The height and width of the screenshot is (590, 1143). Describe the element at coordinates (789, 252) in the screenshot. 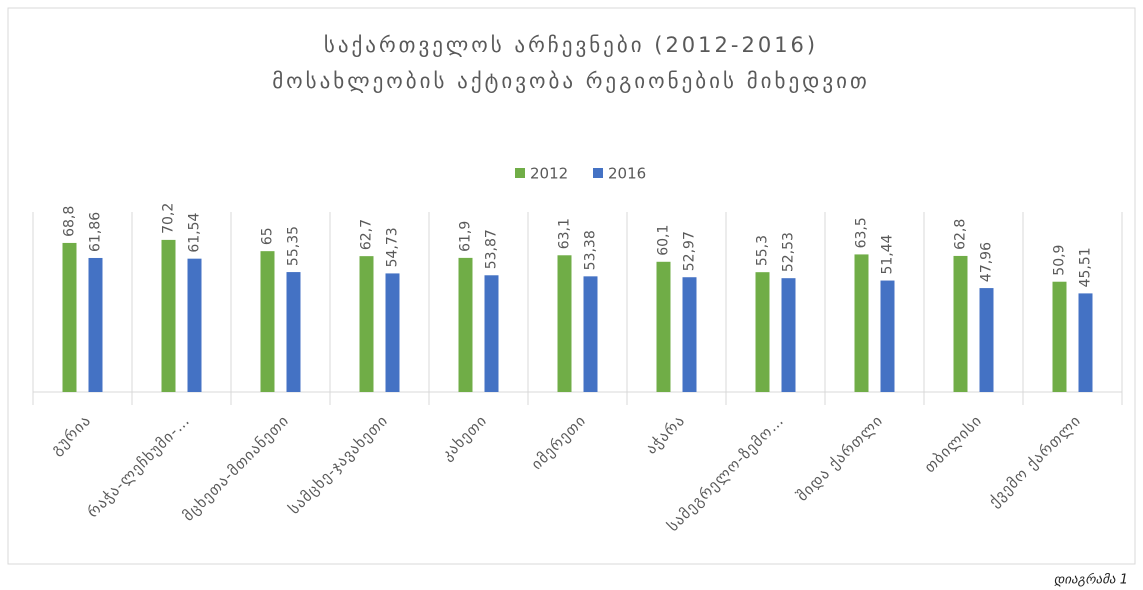

I see `data-label: 52,53` at that location.